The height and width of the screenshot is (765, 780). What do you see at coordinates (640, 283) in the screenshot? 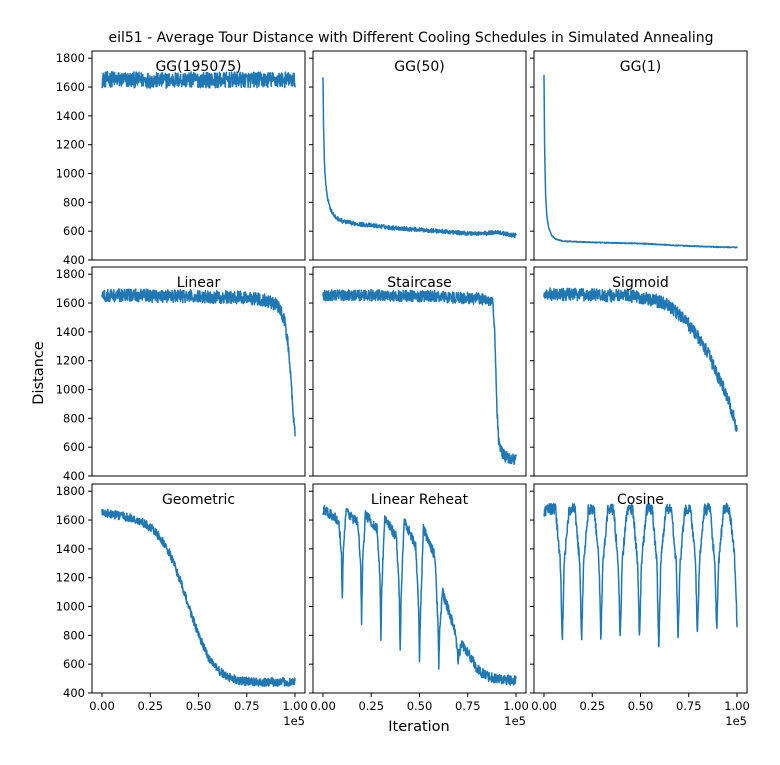
I see `panel-title: Sigmoid` at bounding box center [640, 283].